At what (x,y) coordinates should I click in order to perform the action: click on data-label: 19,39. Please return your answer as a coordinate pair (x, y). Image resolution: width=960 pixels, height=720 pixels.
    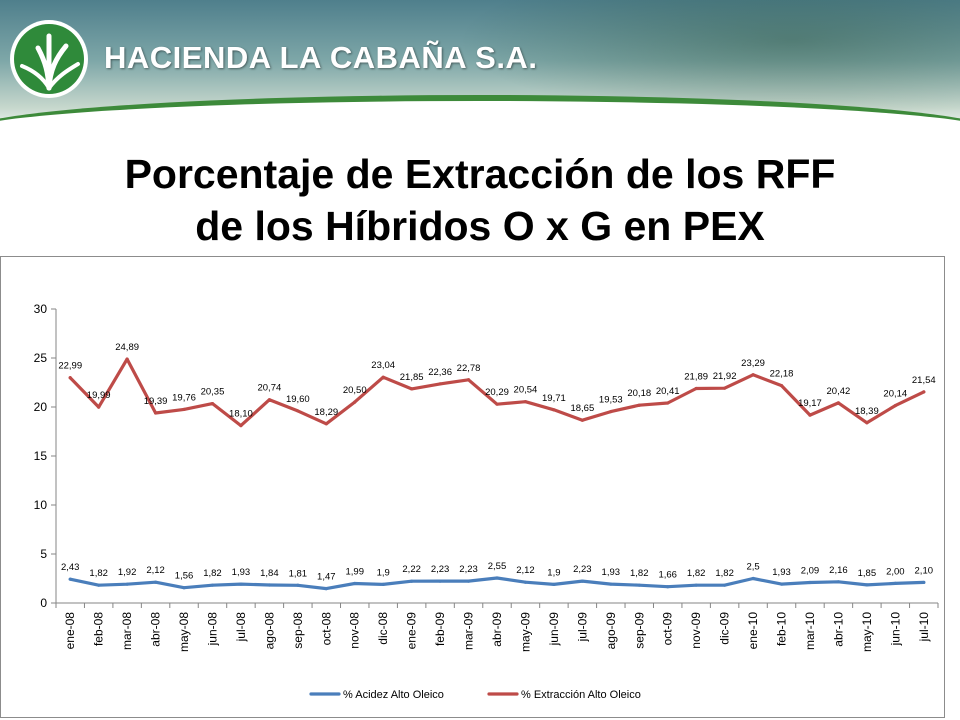
    Looking at the image, I should click on (156, 401).